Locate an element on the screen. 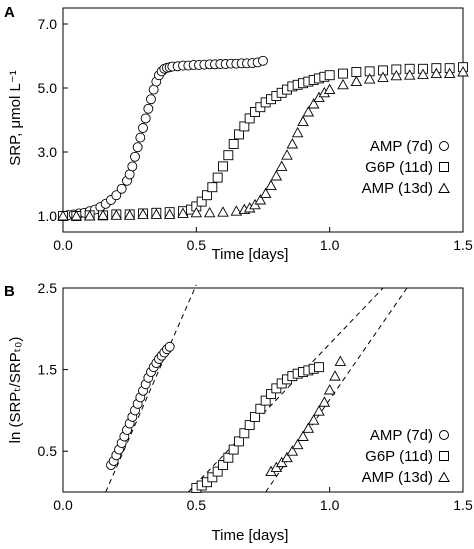 The width and height of the screenshot is (474, 549). panel-a-legend-item-amp-7d: AMP (7d) is located at coordinates (409, 146).